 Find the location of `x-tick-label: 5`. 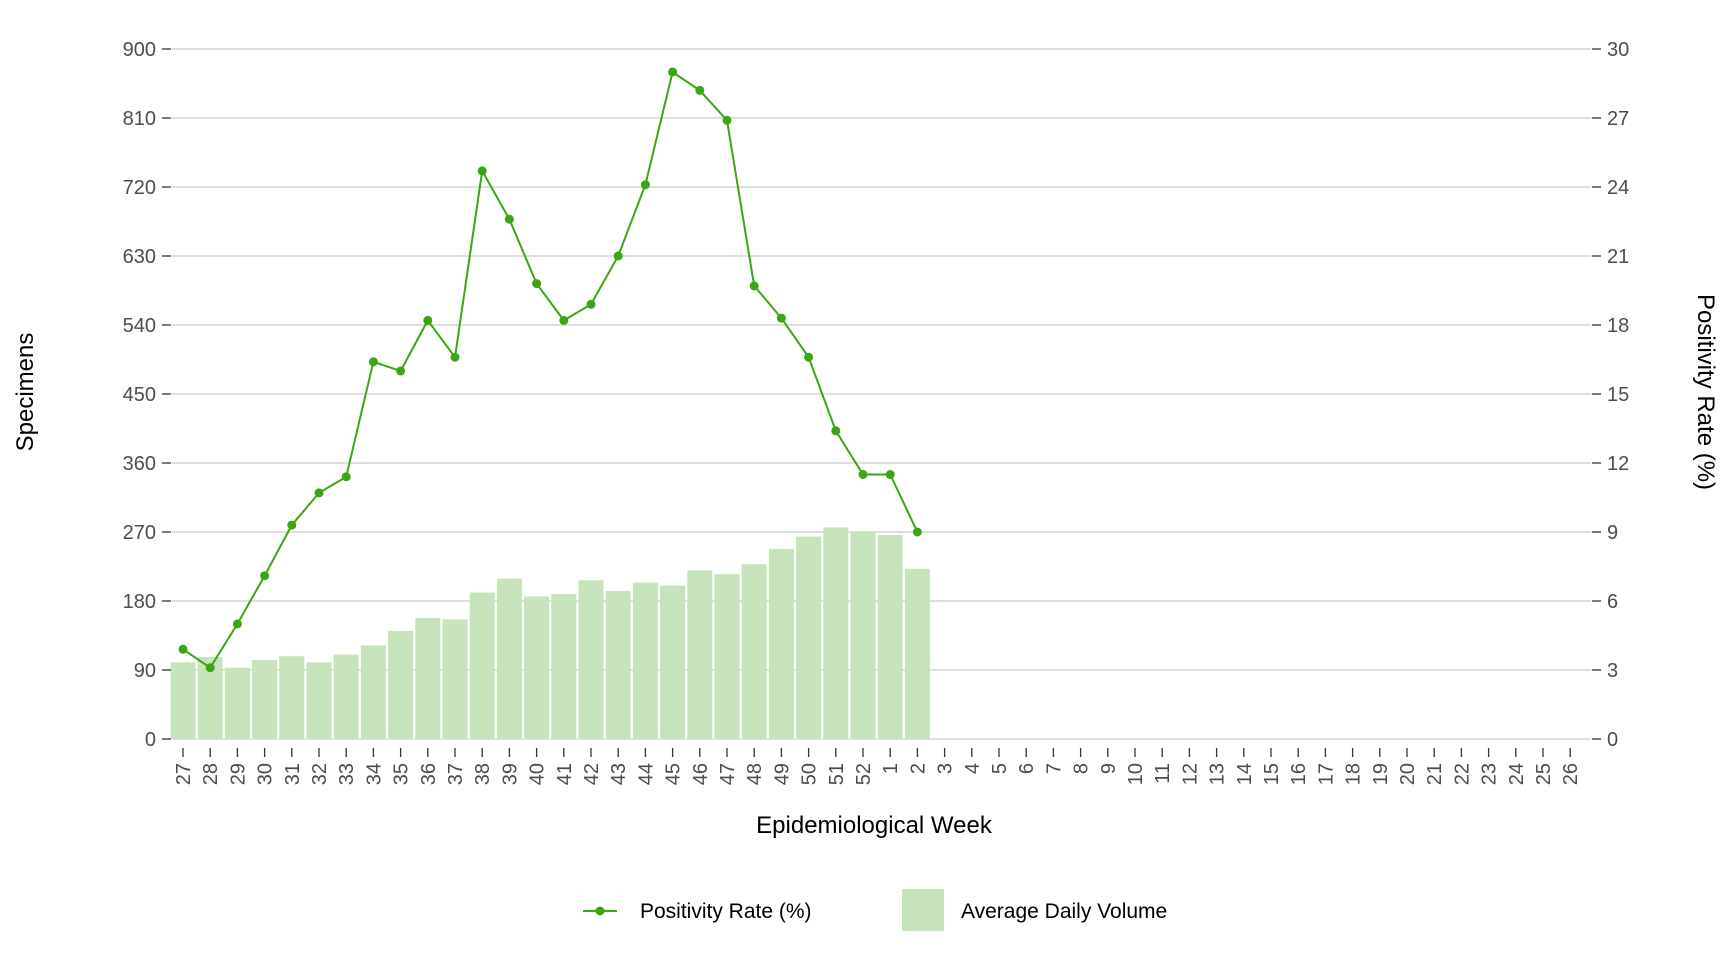

x-tick-label: 5 is located at coordinates (1000, 768).